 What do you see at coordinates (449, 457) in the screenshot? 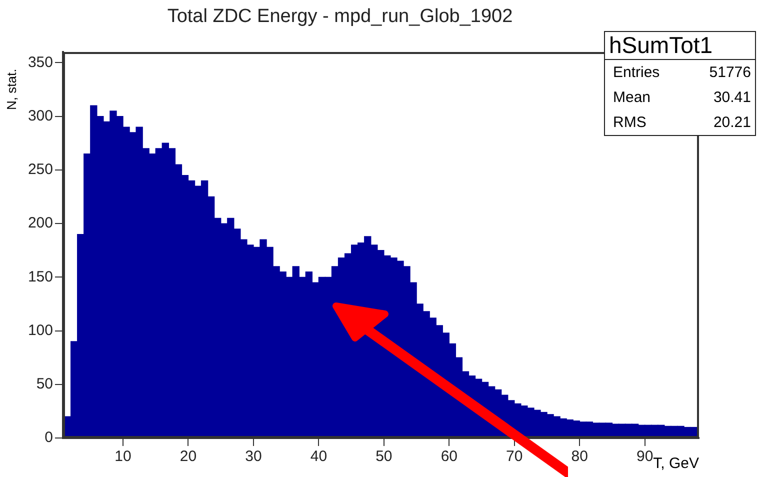
I see `x-tick-label: 60` at bounding box center [449, 457].